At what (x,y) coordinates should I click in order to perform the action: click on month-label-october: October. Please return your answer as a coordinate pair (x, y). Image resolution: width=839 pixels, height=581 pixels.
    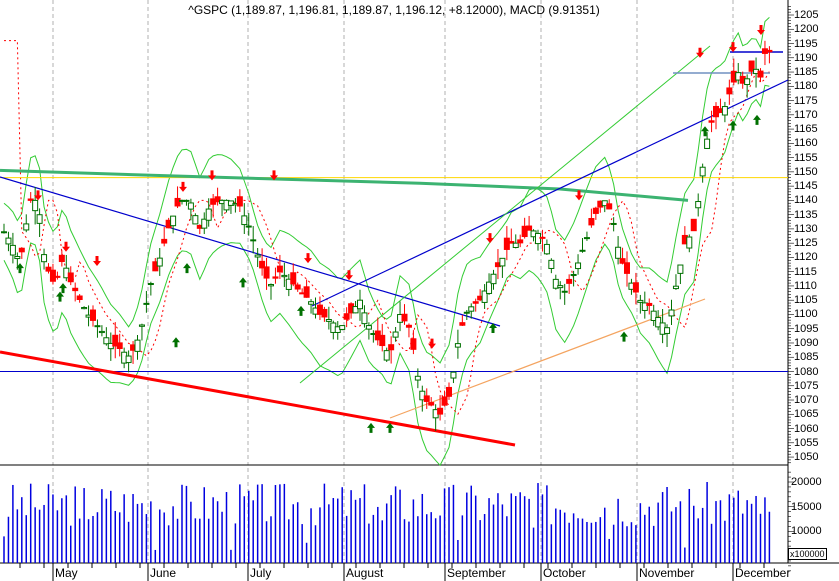
    Looking at the image, I should click on (564, 573).